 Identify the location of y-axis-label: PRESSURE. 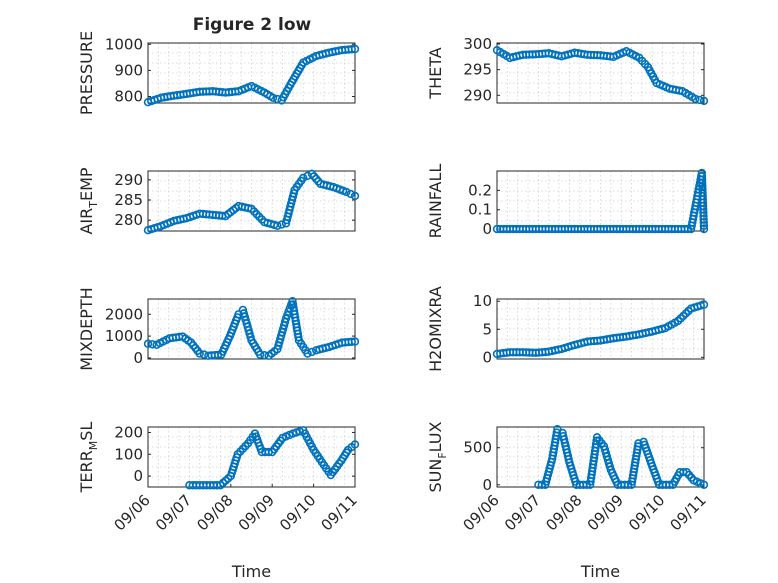
(86, 73).